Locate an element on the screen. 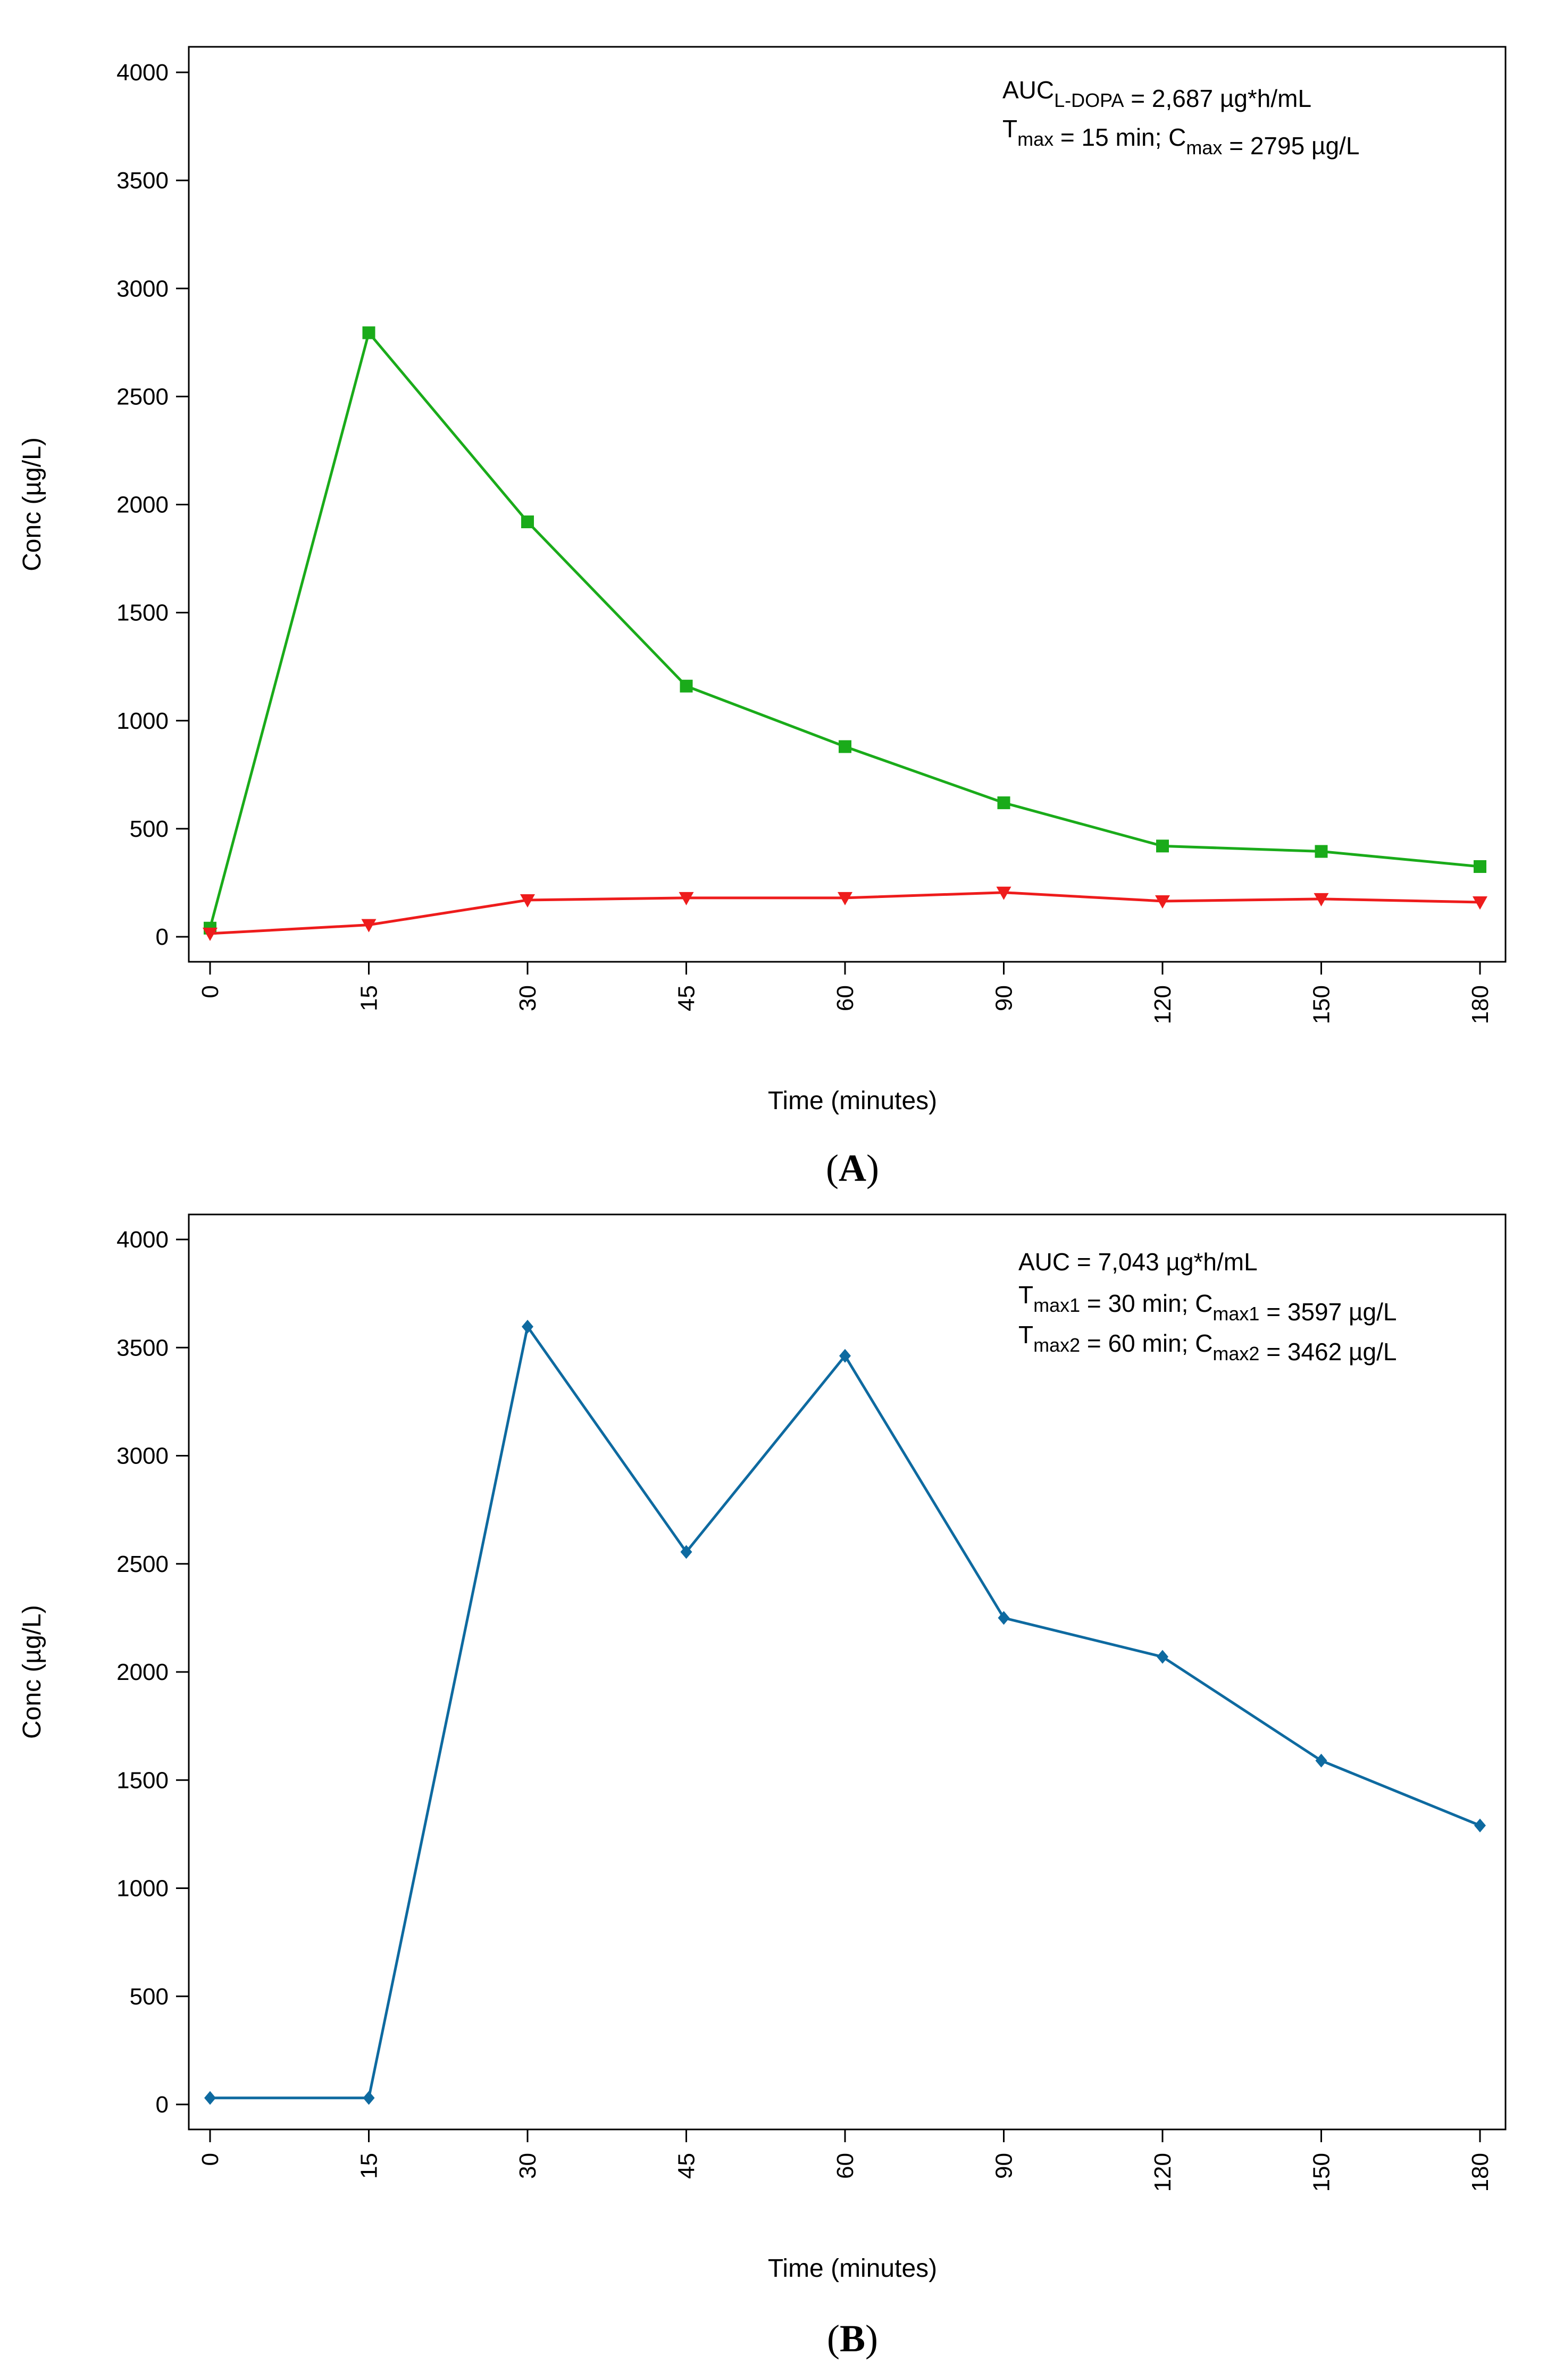 The image size is (1547, 2380). panel-label-letter: A is located at coordinates (852, 1168).